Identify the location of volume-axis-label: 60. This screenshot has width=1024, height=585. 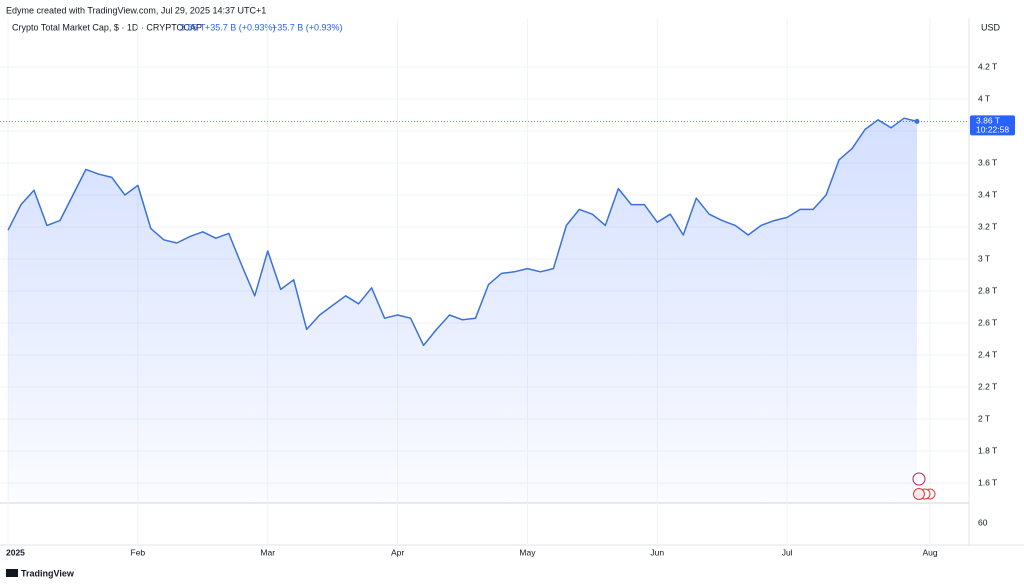
(983, 522).